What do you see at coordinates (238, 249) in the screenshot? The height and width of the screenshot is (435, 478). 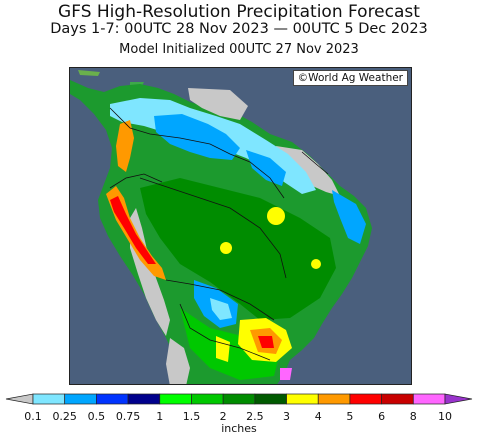 I see `precip-heavy` at bounding box center [238, 249].